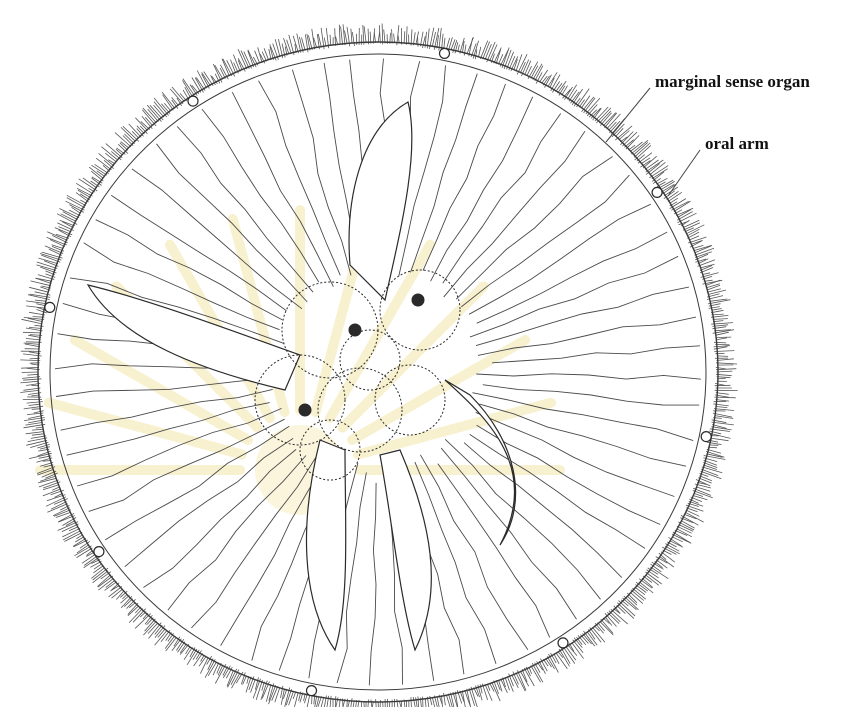  What do you see at coordinates (684, 173) in the screenshot?
I see `leader-line-oral-arm` at bounding box center [684, 173].